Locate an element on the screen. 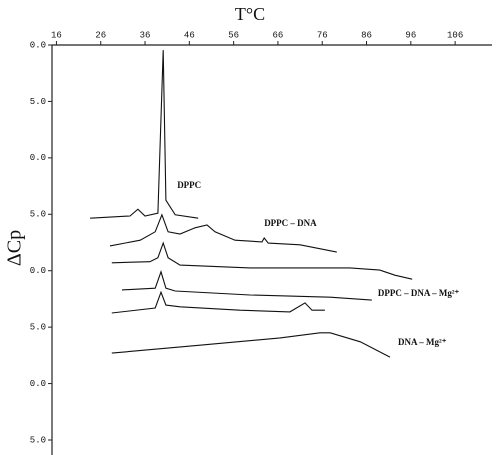  x-tick-label: 16 is located at coordinates (56, 35).